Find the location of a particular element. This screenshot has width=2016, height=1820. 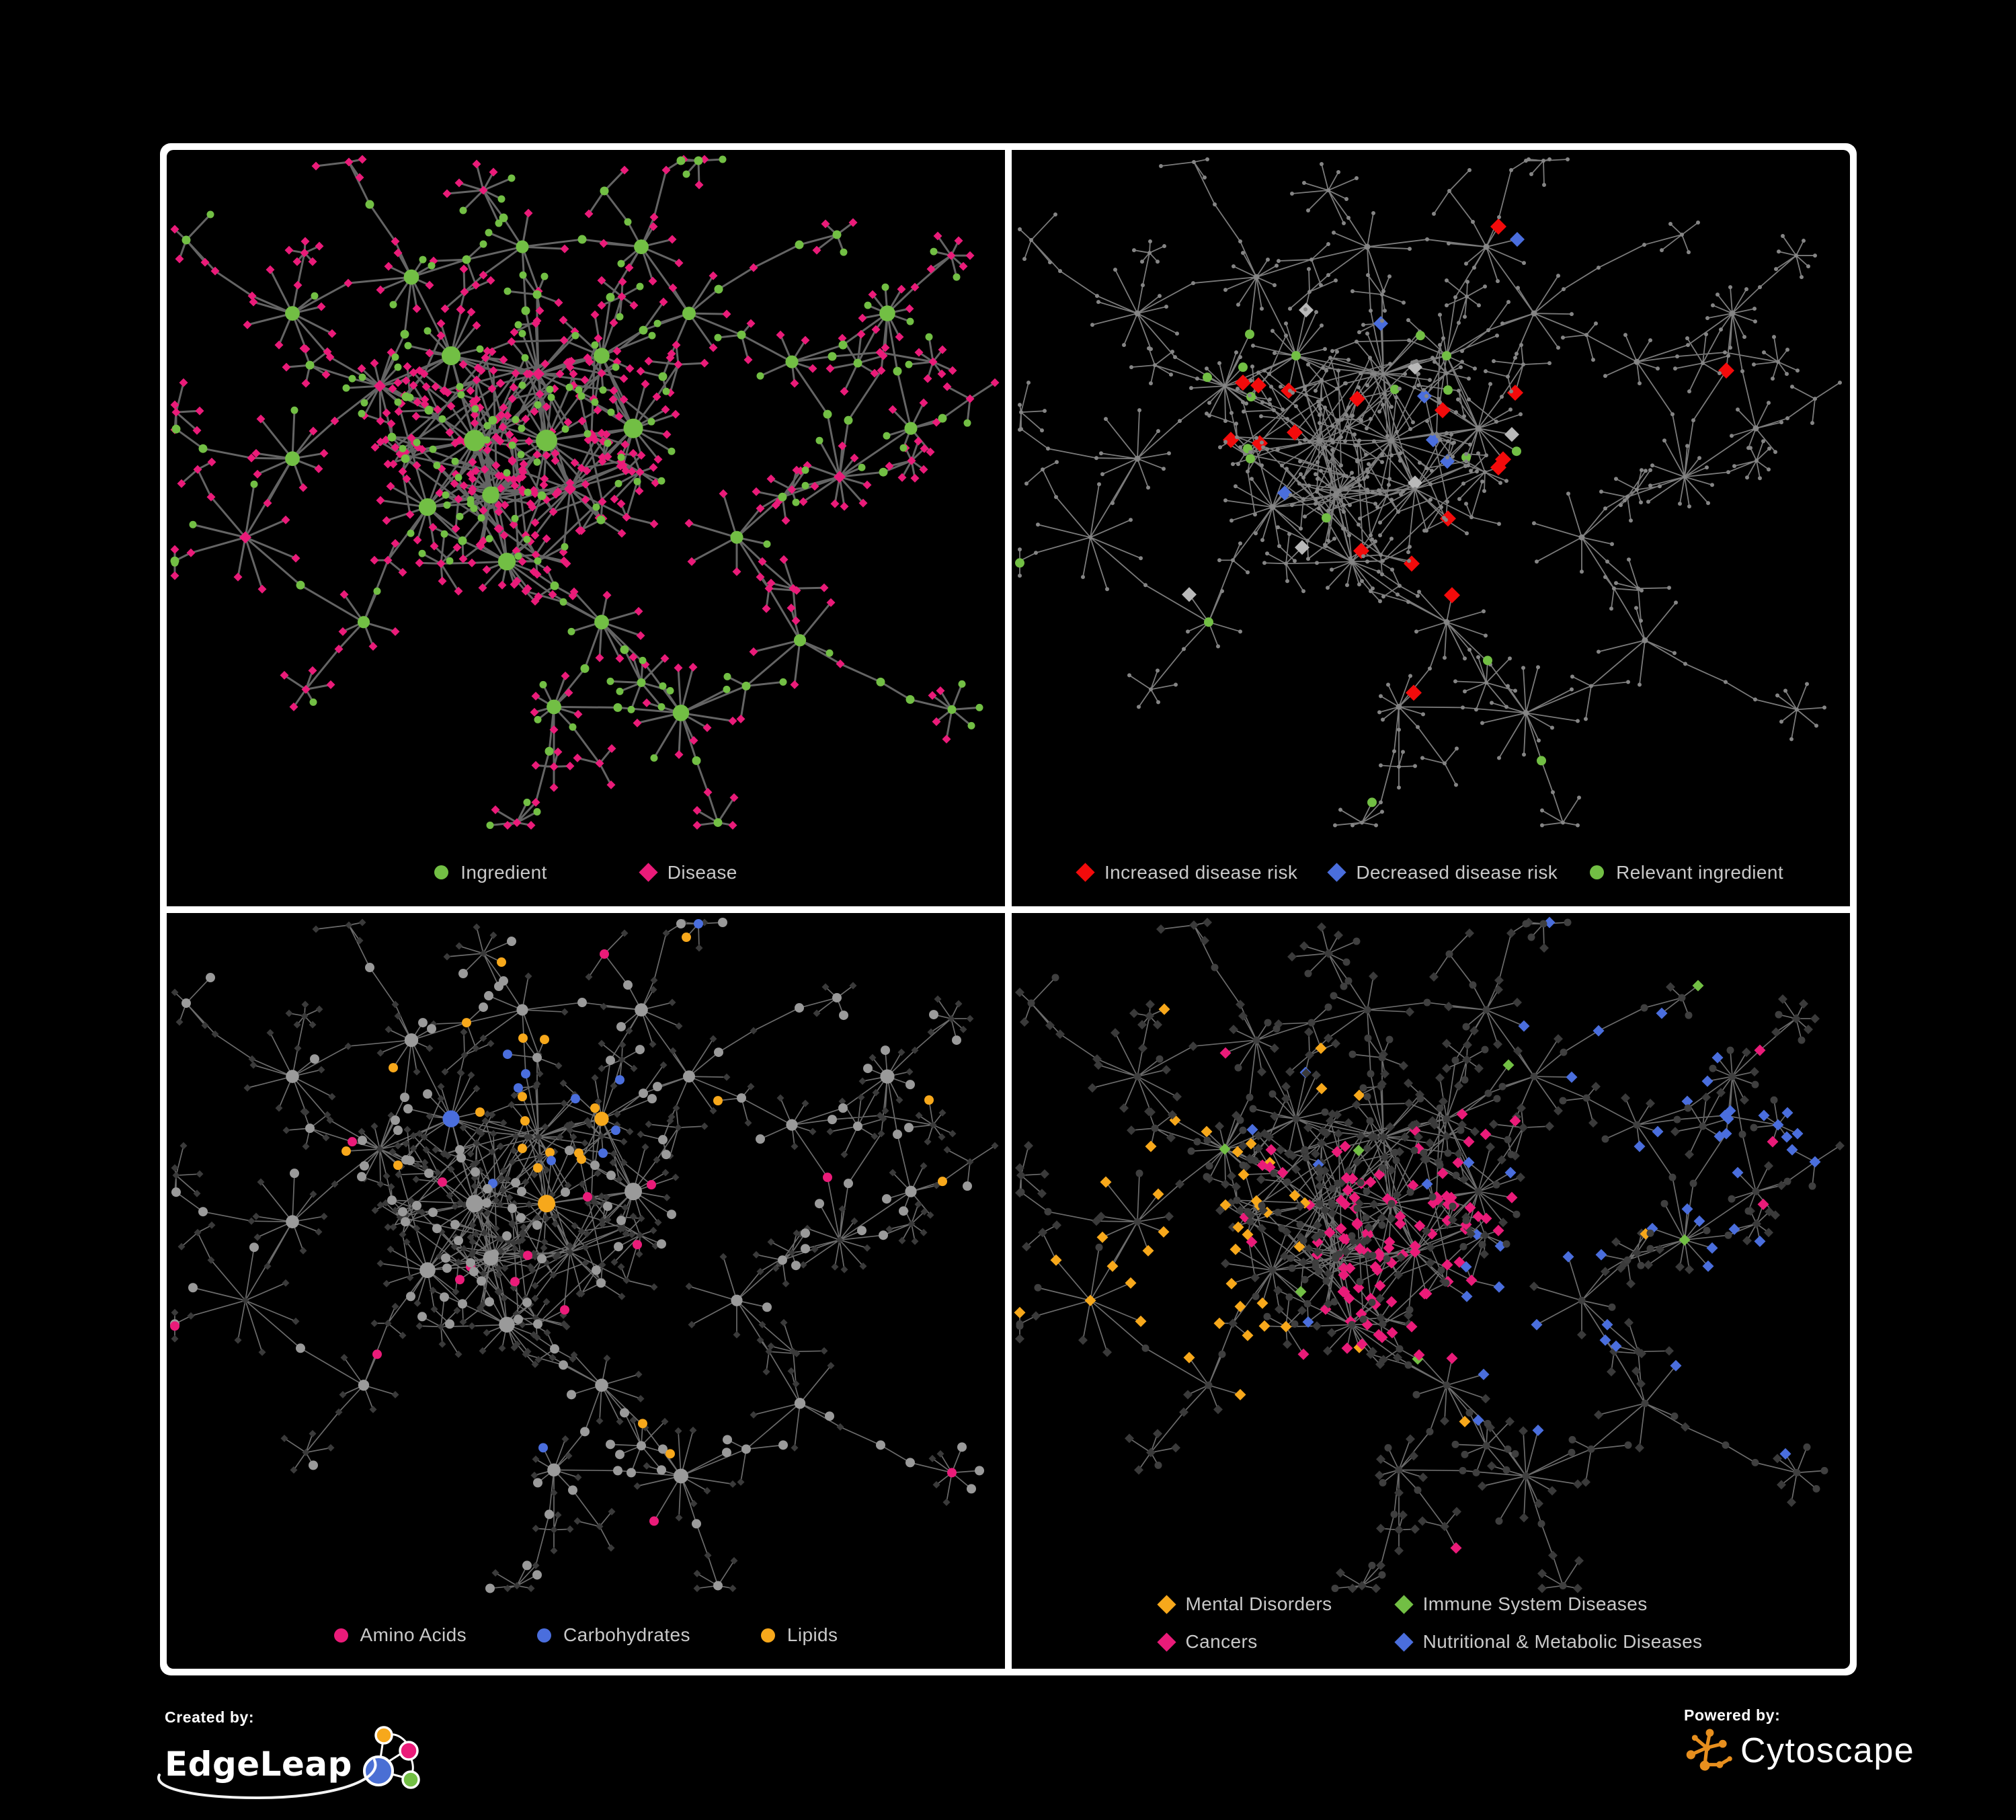

edgeleap-logo-icon is located at coordinates (391, 1757).